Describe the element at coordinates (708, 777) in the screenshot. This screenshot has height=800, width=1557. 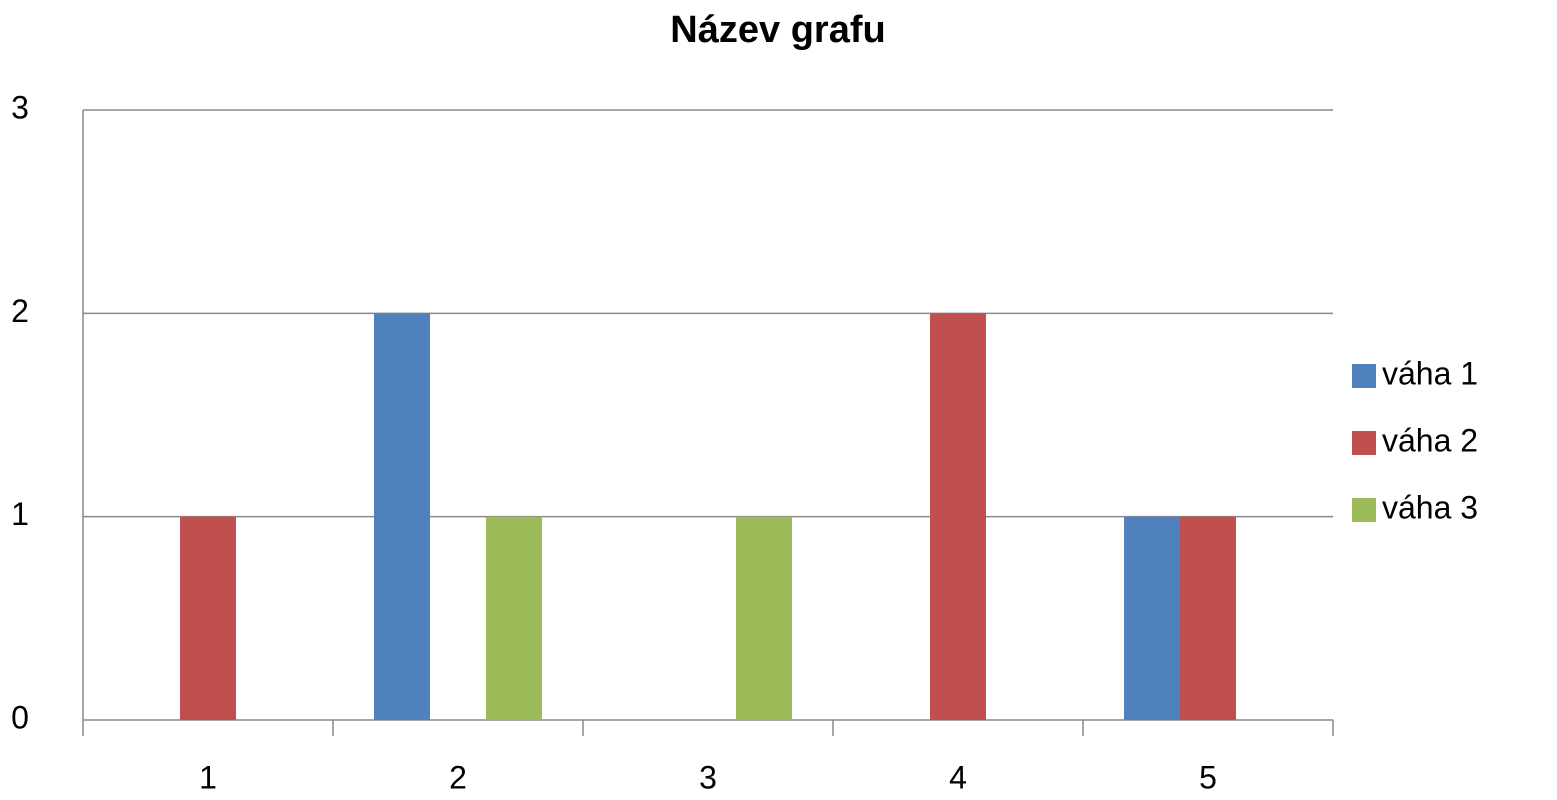
I see `x-tick-label: 3` at that location.